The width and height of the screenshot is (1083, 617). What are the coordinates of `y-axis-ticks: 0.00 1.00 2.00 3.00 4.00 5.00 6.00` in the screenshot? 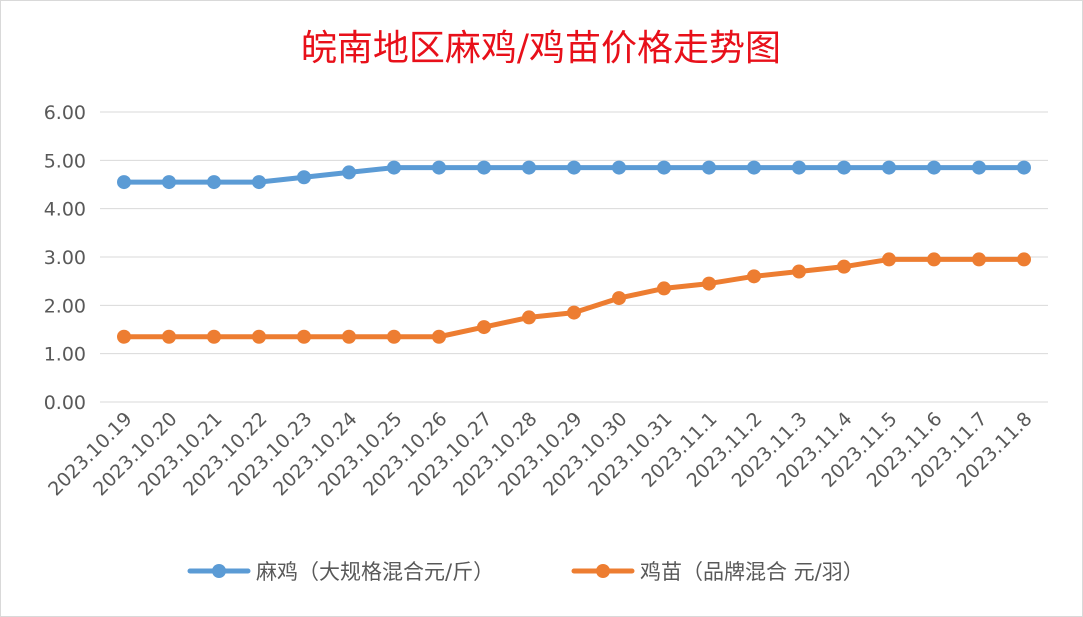 It's located at (65, 258).